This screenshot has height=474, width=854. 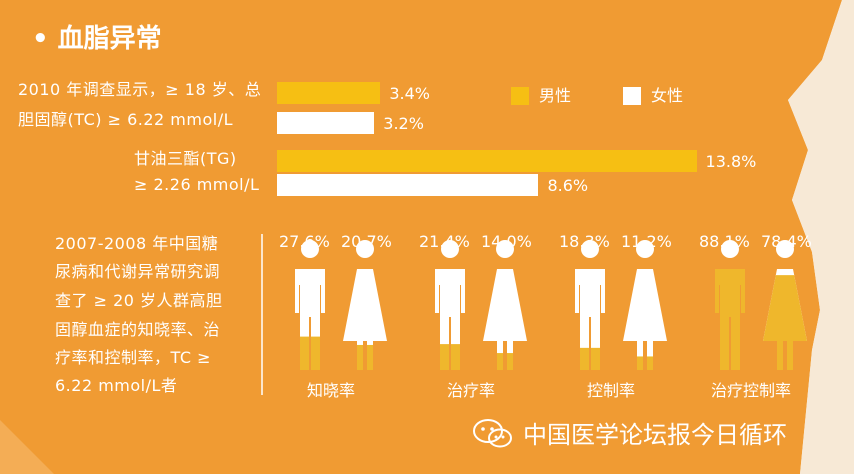 I want to click on legend-label-female: 女性, so click(x=667, y=96).